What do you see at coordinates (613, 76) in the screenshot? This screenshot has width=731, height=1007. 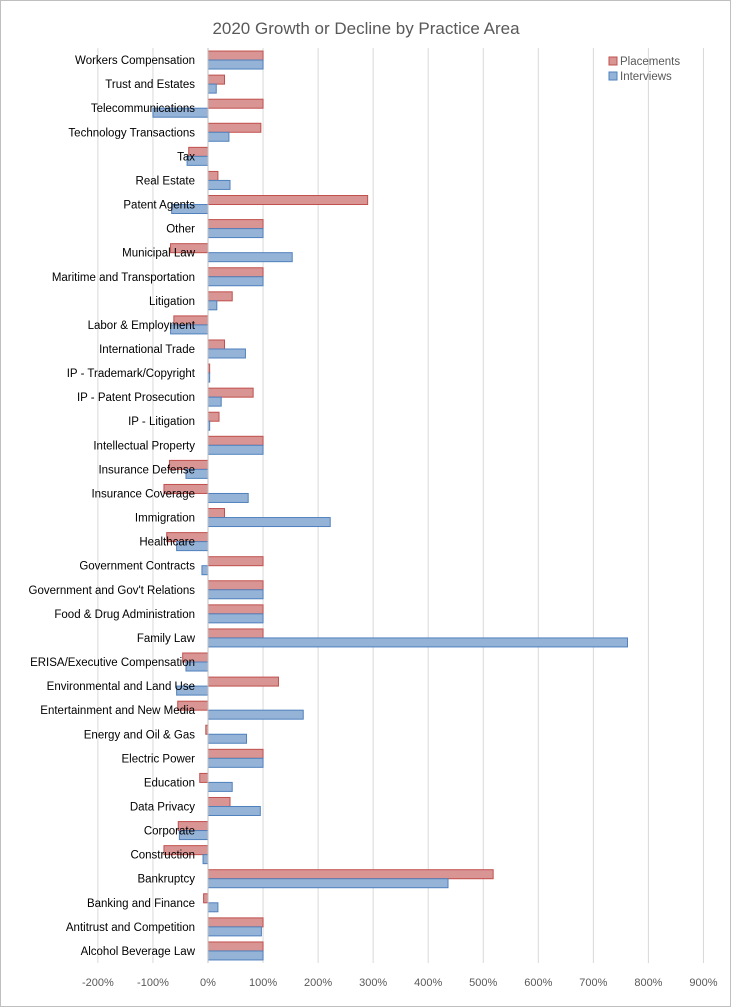 I see `legend-swatch-interviews` at bounding box center [613, 76].